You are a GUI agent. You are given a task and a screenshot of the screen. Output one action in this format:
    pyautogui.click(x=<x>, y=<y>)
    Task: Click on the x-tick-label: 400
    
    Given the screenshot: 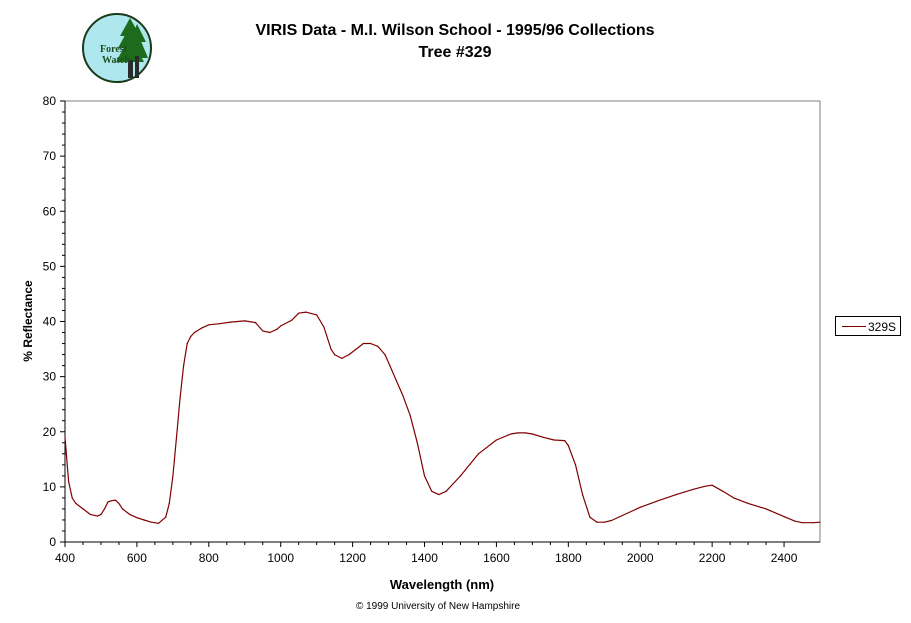 What is the action you would take?
    pyautogui.click(x=65, y=558)
    